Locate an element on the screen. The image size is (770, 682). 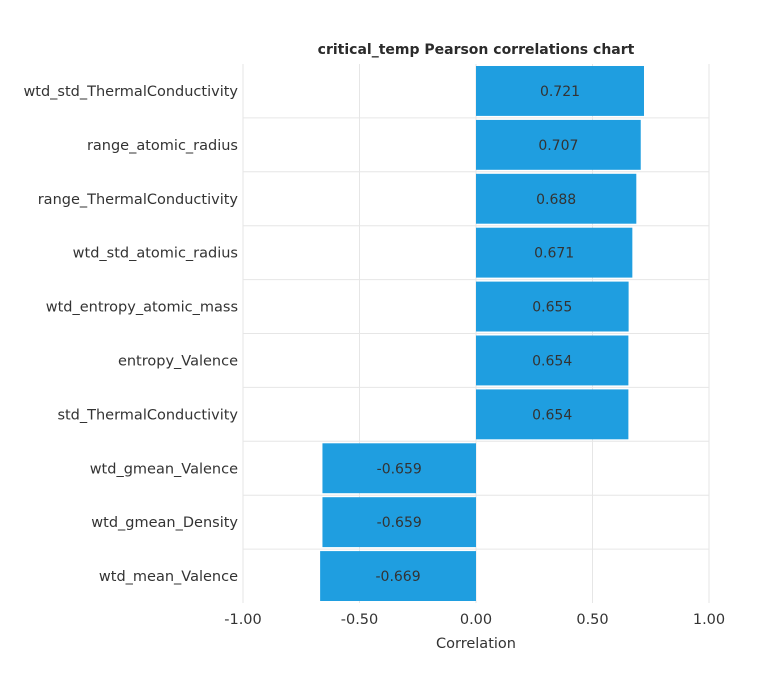
category-label: wtd_std_atomic_radius is located at coordinates (155, 254).